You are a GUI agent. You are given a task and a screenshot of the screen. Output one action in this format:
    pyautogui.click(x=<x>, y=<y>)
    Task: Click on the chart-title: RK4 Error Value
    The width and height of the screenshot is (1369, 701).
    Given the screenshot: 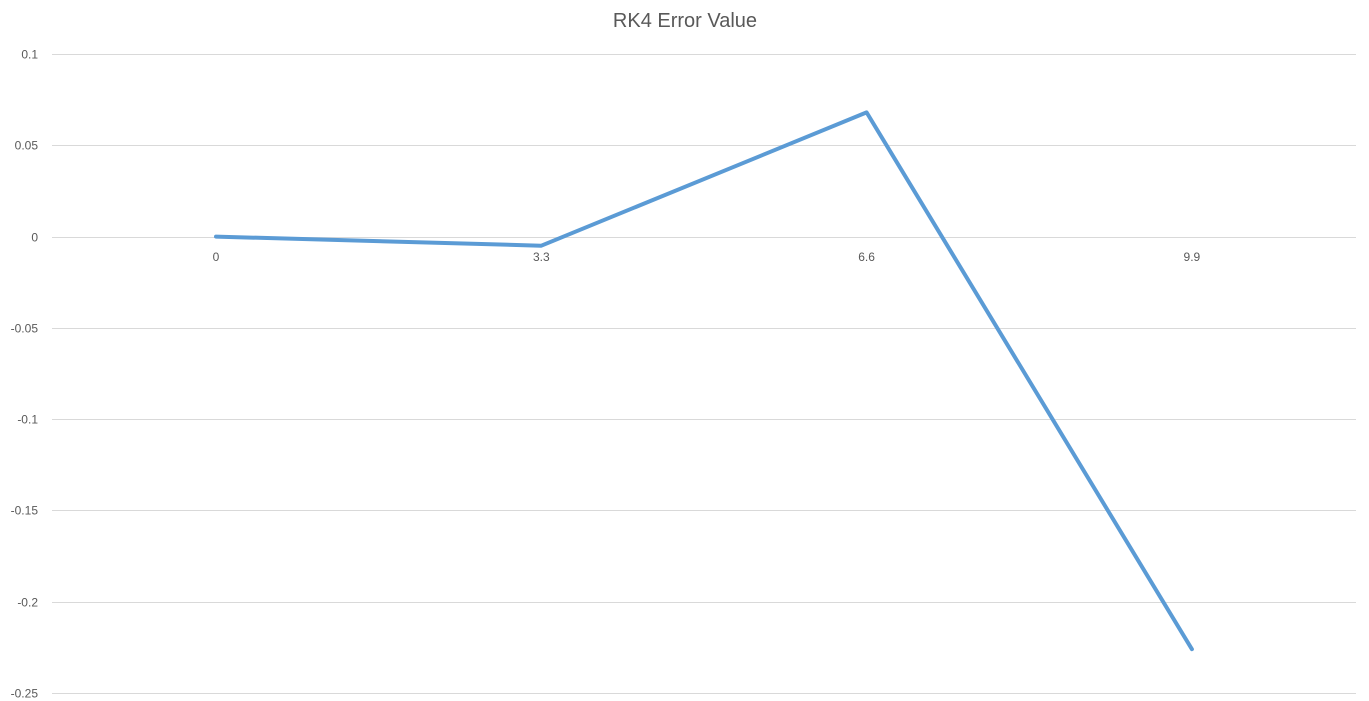 What is the action you would take?
    pyautogui.click(x=685, y=21)
    